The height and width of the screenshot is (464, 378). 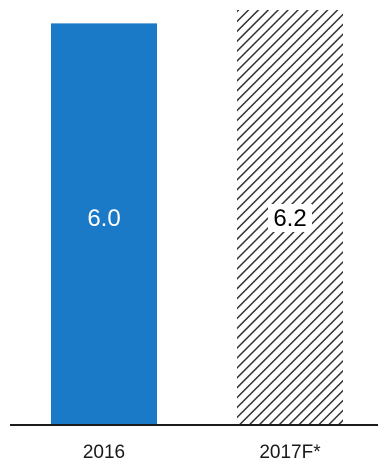 I want to click on value-label: 6.2, so click(x=289, y=218).